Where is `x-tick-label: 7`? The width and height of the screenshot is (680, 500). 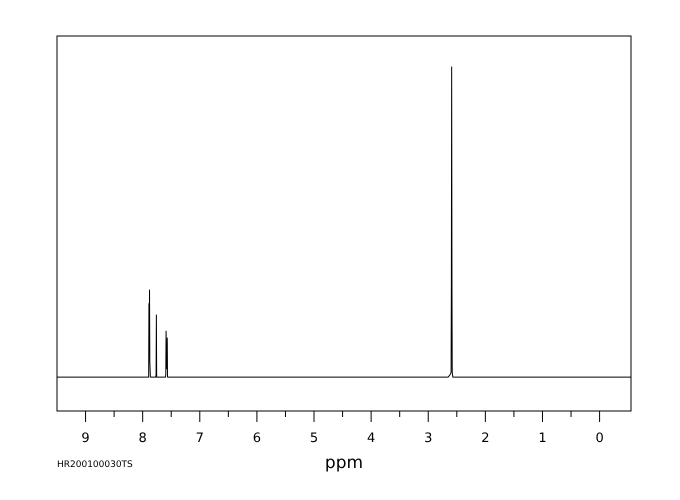 x-tick-label: 7 is located at coordinates (200, 438).